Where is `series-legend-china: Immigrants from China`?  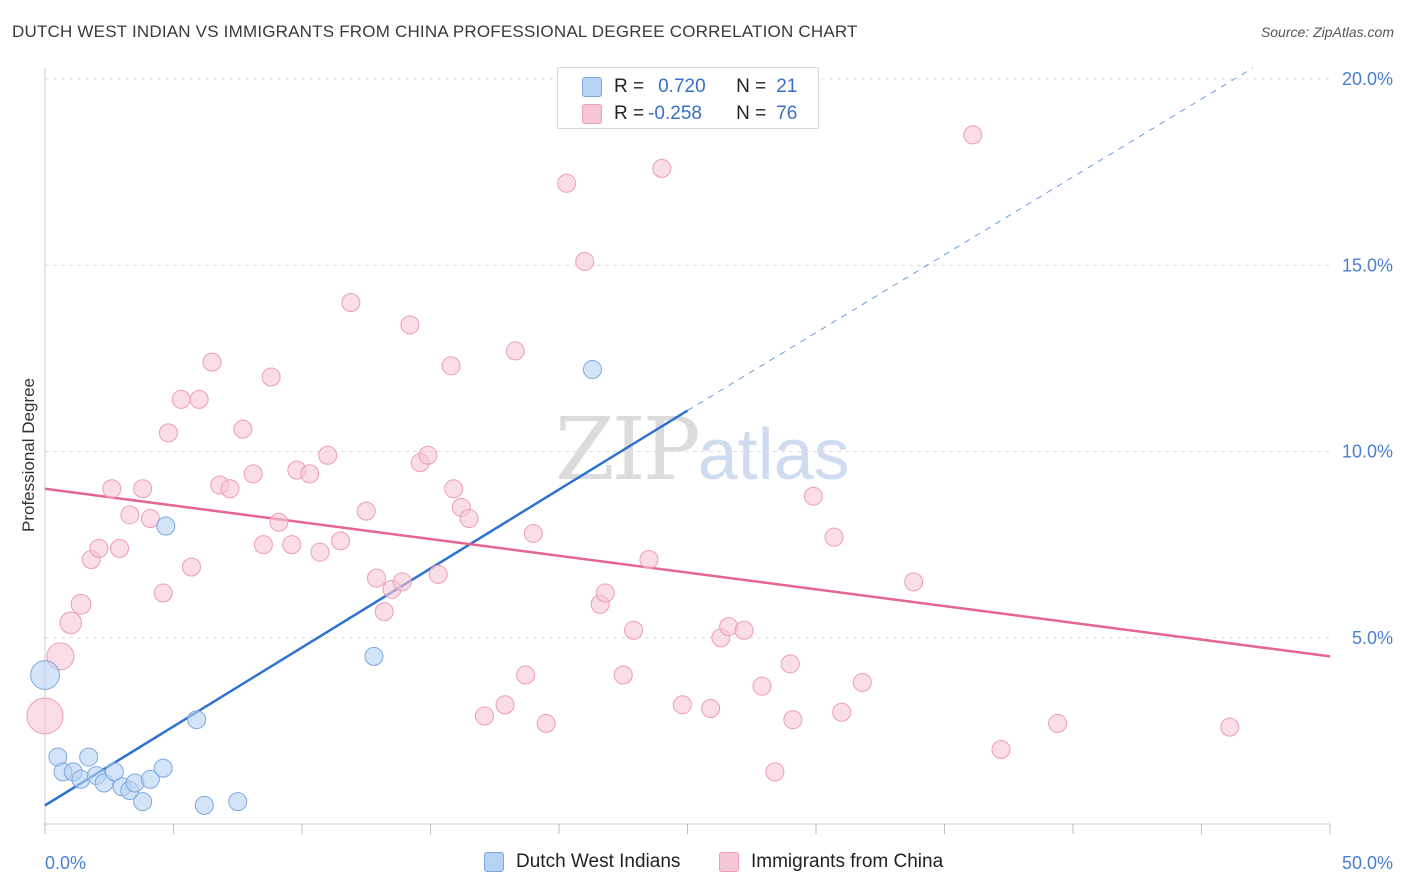
series-legend-china: Immigrants from China is located at coordinates (831, 862).